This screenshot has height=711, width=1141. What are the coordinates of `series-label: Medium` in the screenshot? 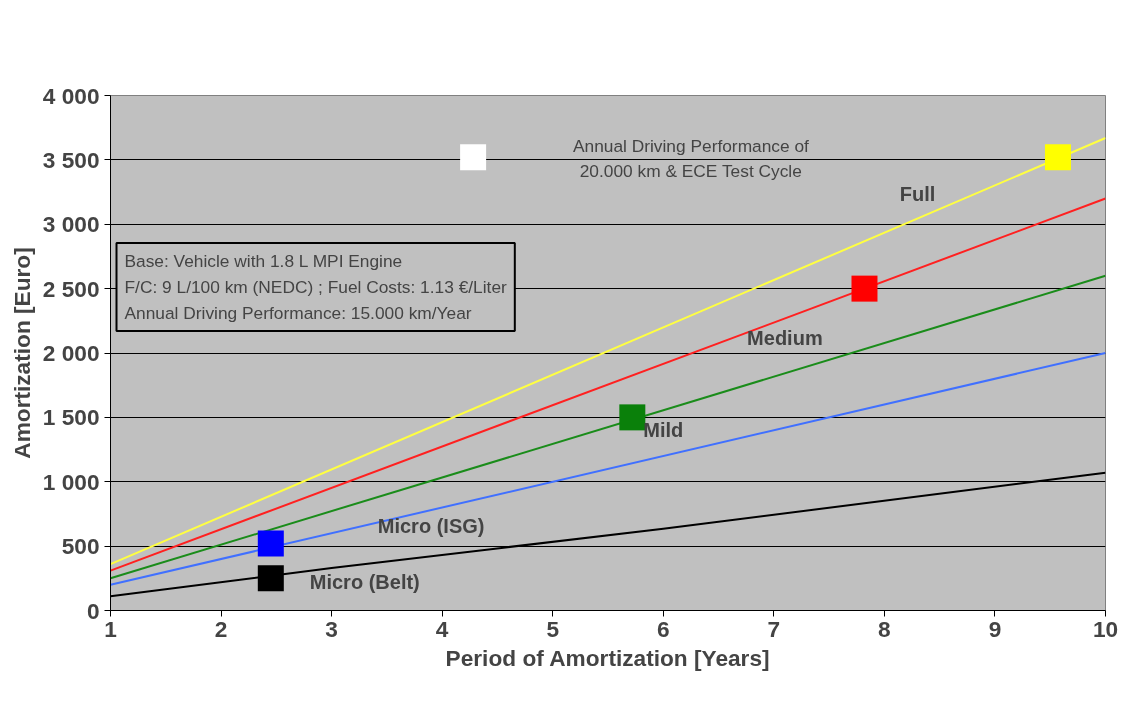 It's located at (785, 337).